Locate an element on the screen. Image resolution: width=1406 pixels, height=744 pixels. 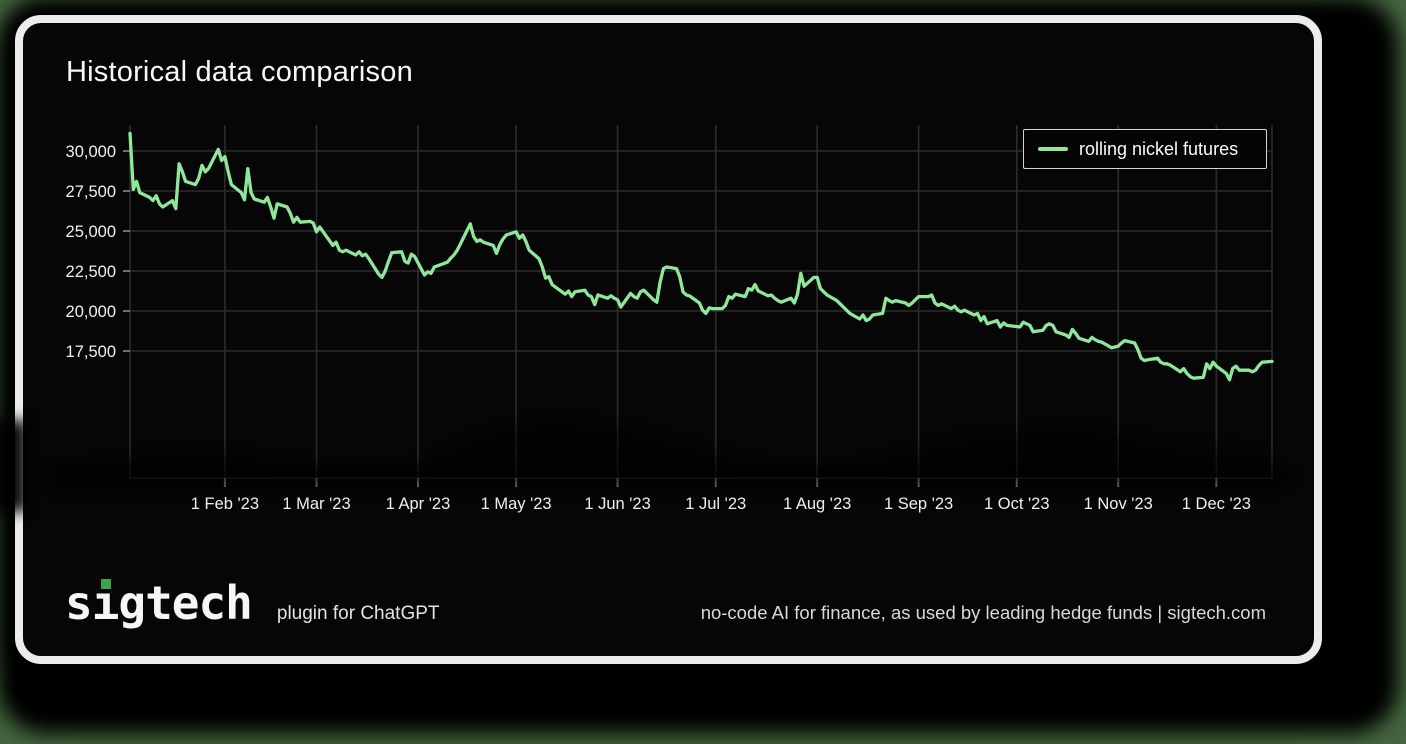
chart-title: Historical data comparison is located at coordinates (239, 72).